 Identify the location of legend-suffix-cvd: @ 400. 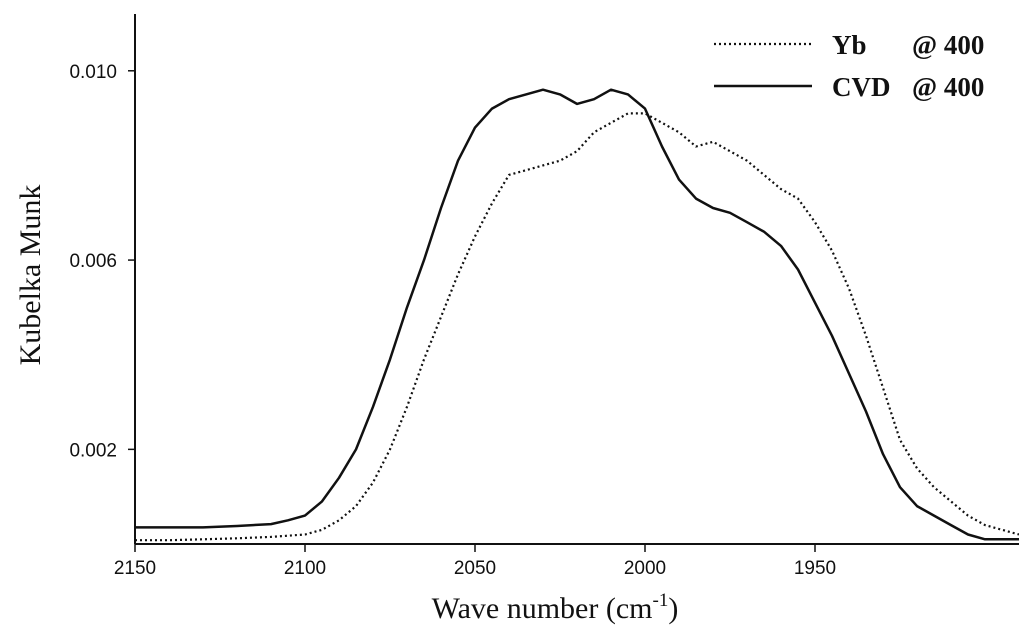
(948, 87).